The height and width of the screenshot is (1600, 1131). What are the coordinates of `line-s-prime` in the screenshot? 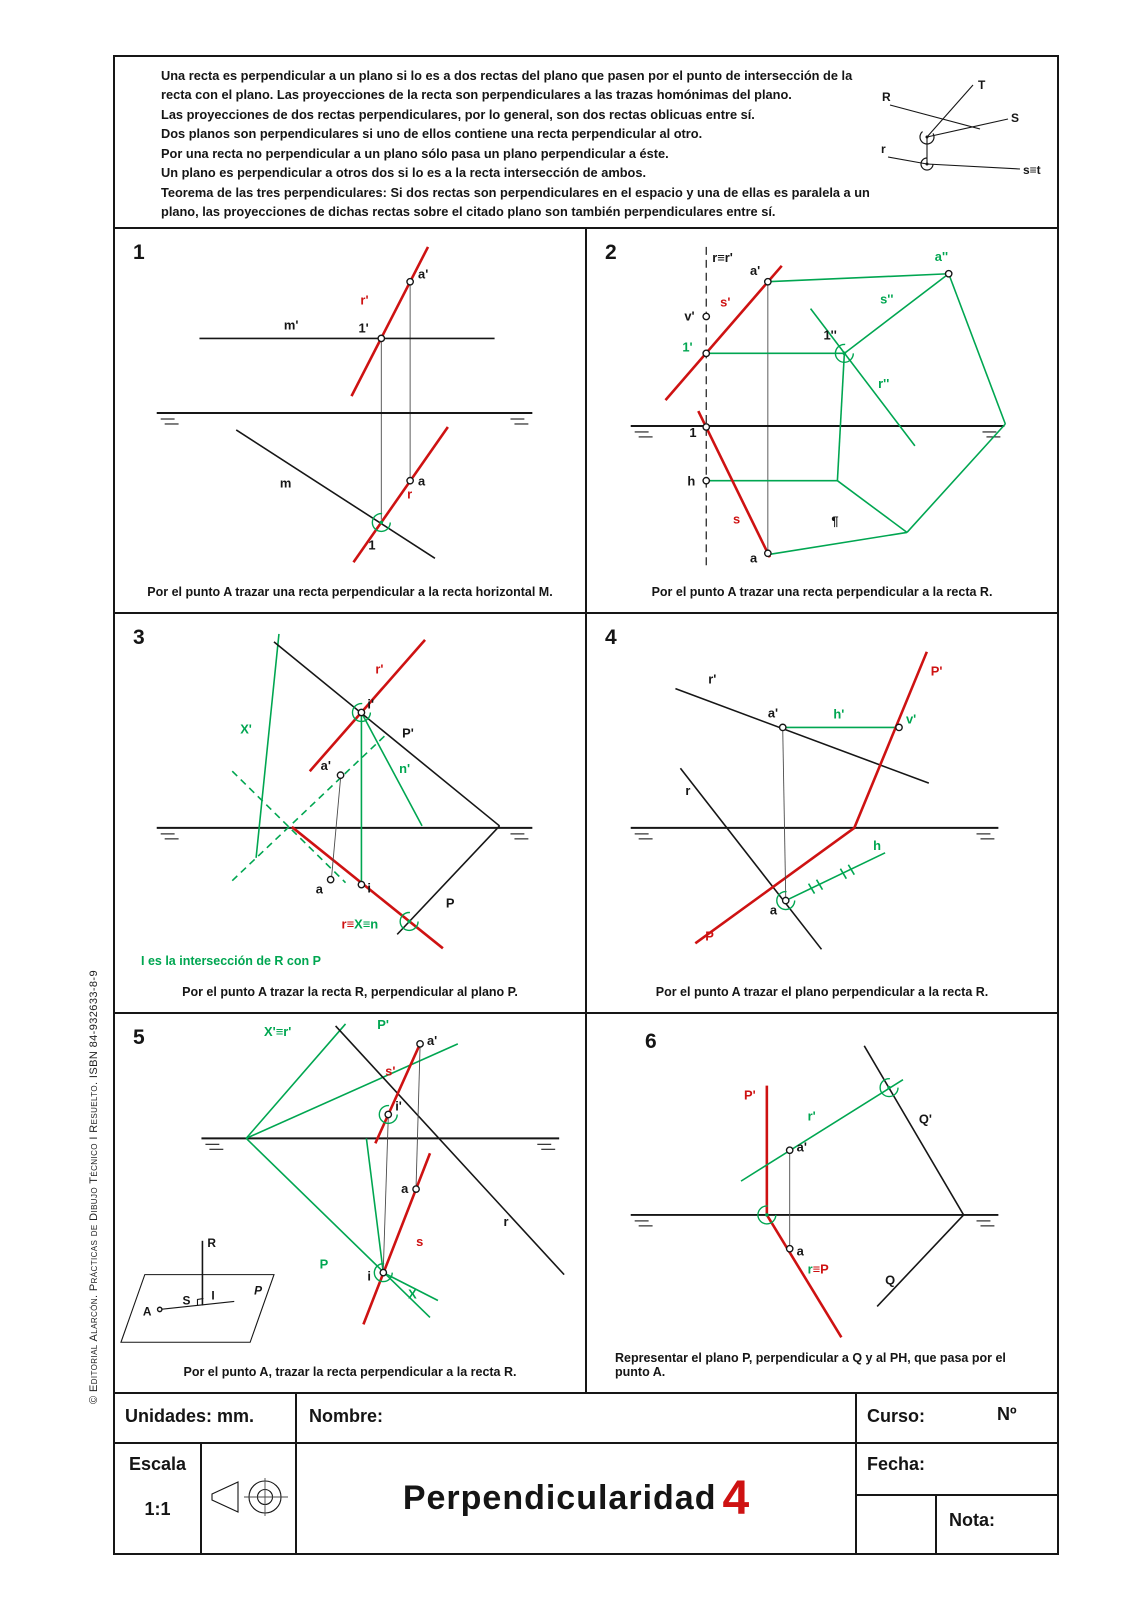 It's located at (723, 332).